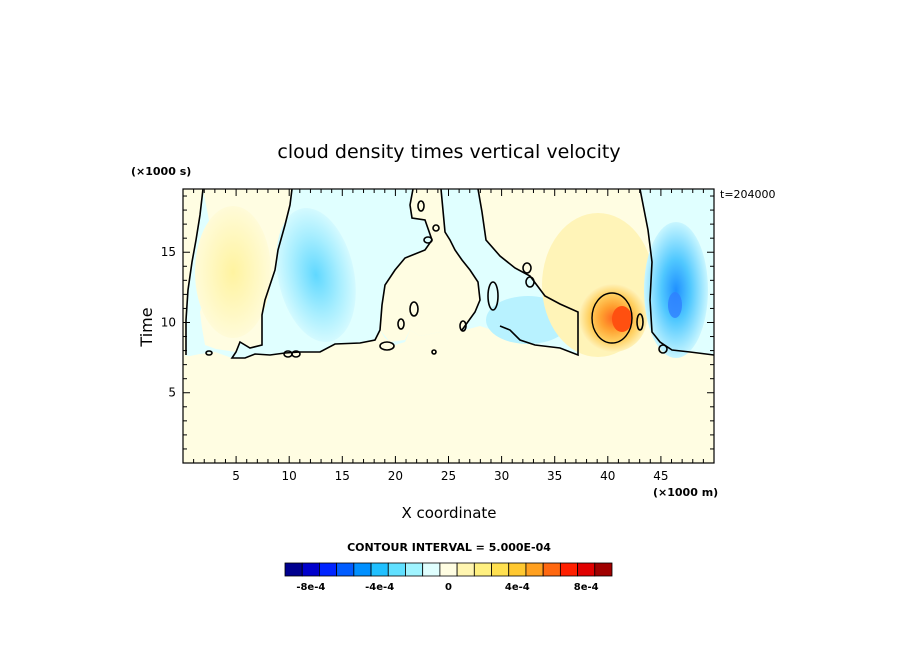 This screenshot has width=904, height=654. What do you see at coordinates (172, 393) in the screenshot?
I see `y-tick-label: 5` at bounding box center [172, 393].